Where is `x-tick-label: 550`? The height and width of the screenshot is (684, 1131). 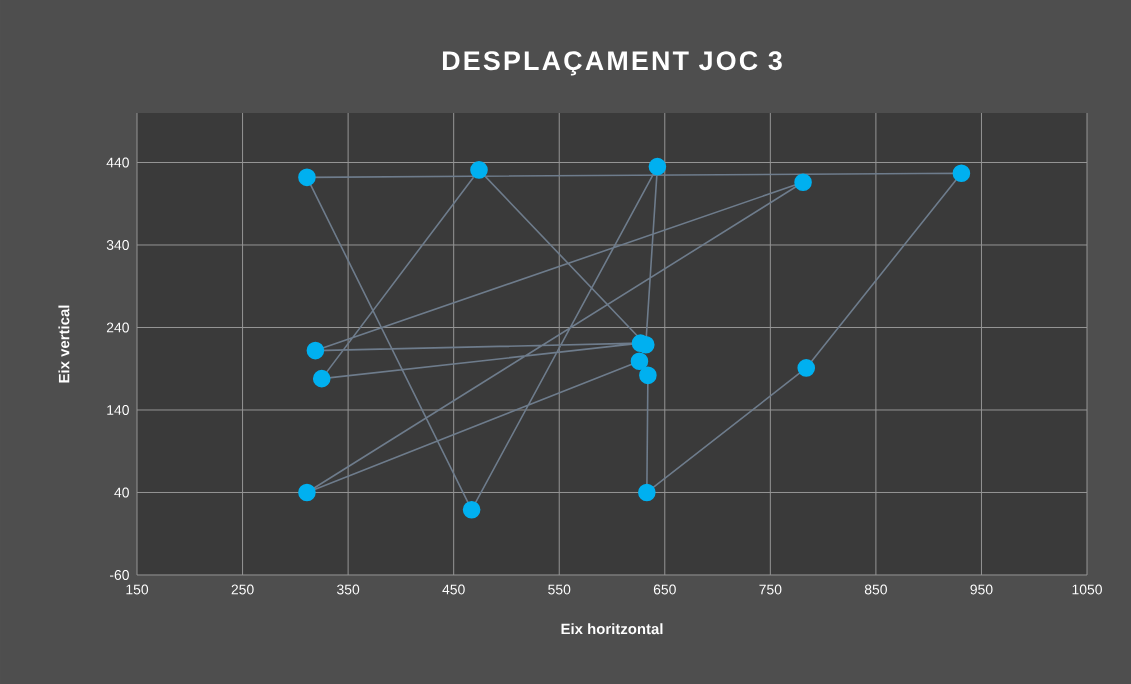 x-tick-label: 550 is located at coordinates (559, 589).